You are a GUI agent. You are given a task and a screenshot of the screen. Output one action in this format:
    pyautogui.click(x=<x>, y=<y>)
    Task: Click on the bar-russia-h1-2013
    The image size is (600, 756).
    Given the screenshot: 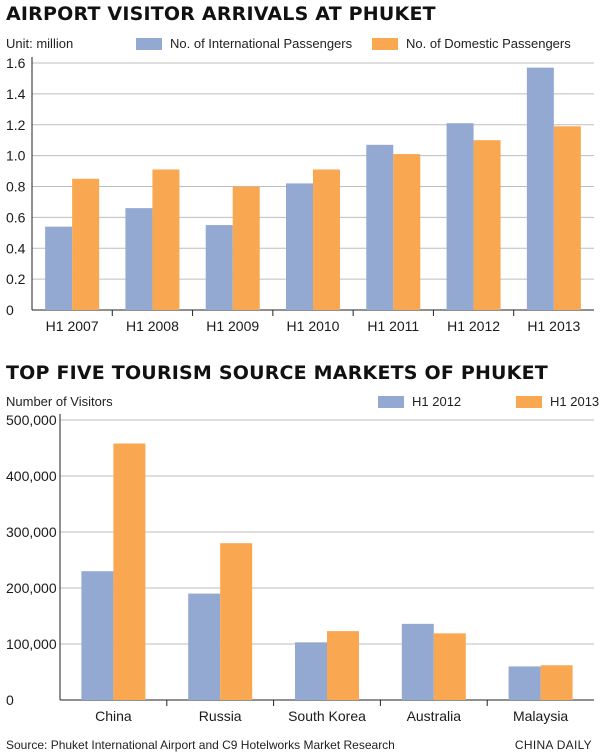 What is the action you would take?
    pyautogui.click(x=236, y=621)
    